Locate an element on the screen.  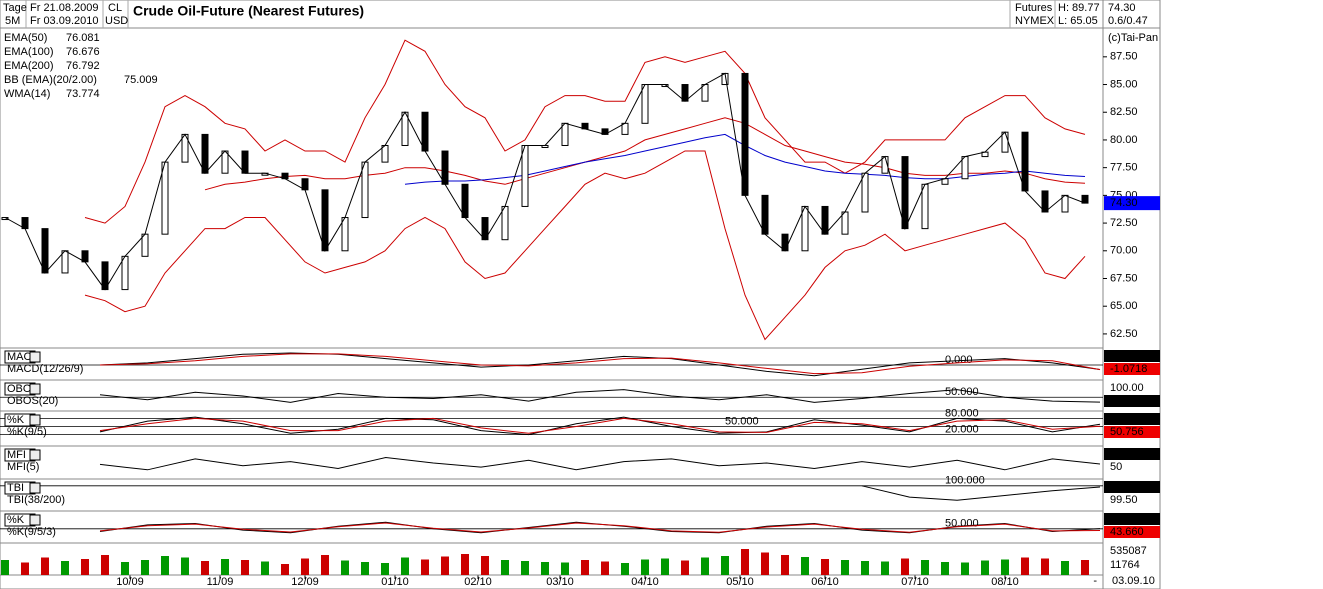
level-label: 20.000 is located at coordinates (962, 430).